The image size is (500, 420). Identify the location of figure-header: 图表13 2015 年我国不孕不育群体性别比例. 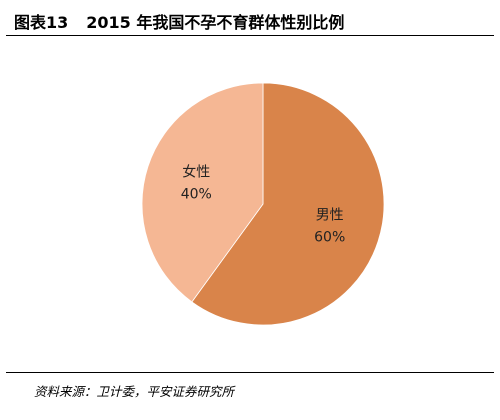
(250, 21).